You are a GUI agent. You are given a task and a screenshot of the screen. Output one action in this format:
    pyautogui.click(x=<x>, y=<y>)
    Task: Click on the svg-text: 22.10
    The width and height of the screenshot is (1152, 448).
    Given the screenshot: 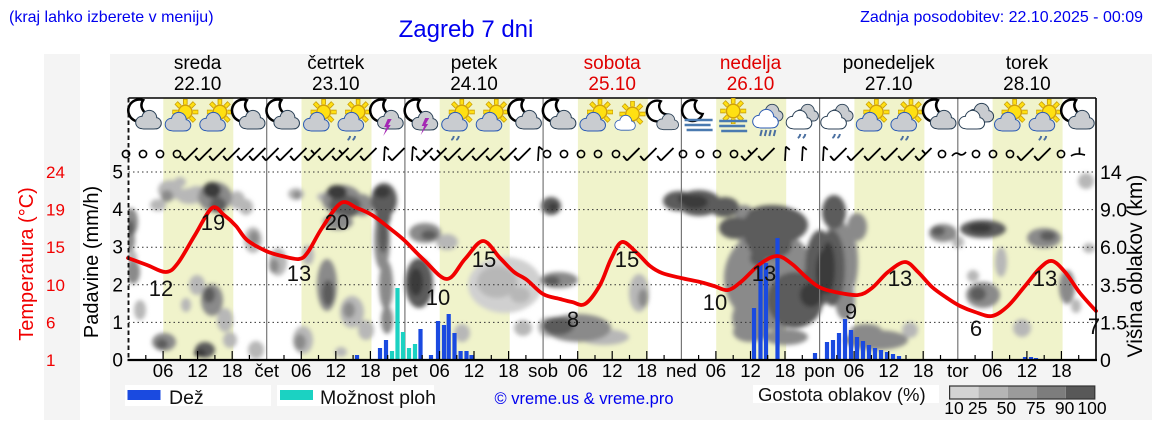 What is the action you would take?
    pyautogui.click(x=198, y=84)
    